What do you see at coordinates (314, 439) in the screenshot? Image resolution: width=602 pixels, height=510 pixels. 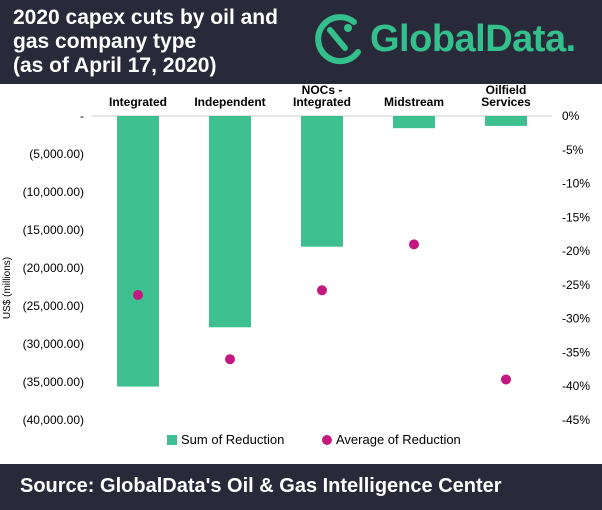 I see `legend: Sum of Reduction Average of Reduction` at bounding box center [314, 439].